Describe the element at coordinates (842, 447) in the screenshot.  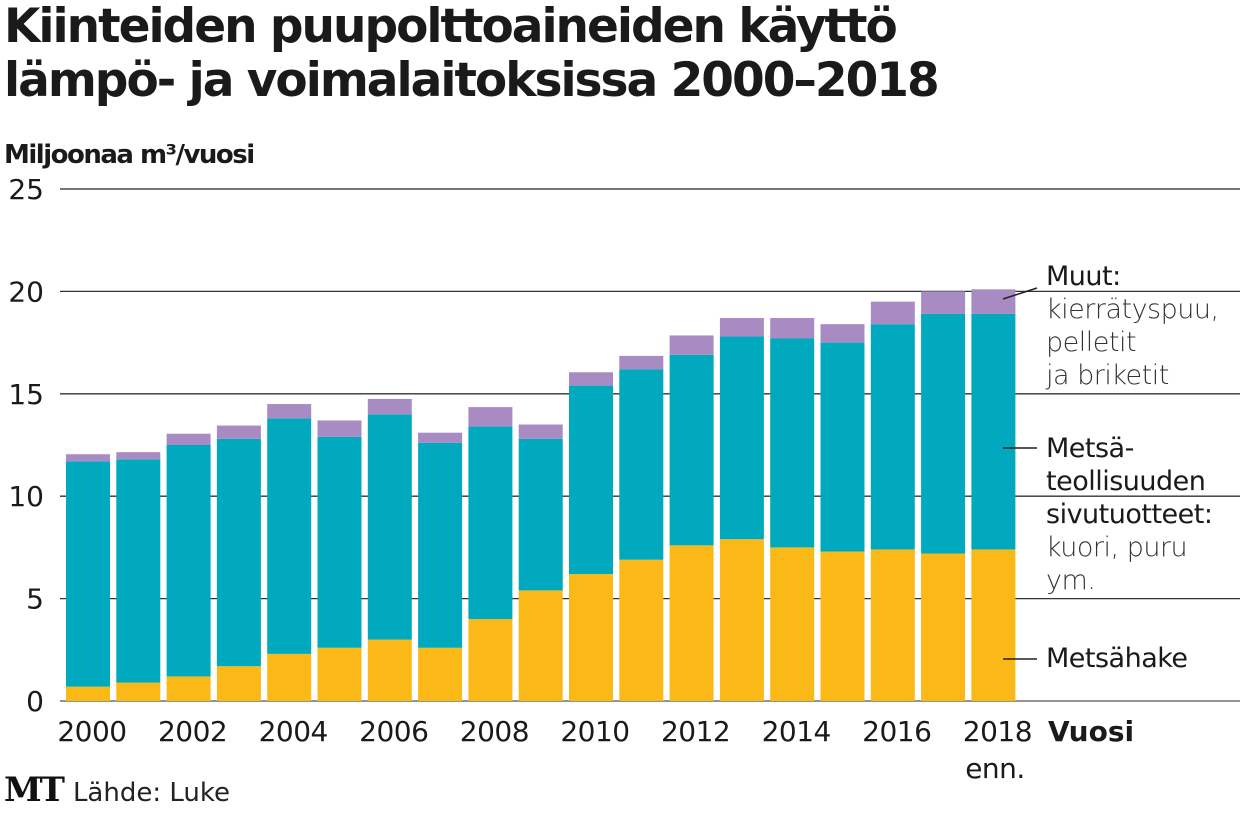
I see `bar-sivutuotteet-2015` at that location.